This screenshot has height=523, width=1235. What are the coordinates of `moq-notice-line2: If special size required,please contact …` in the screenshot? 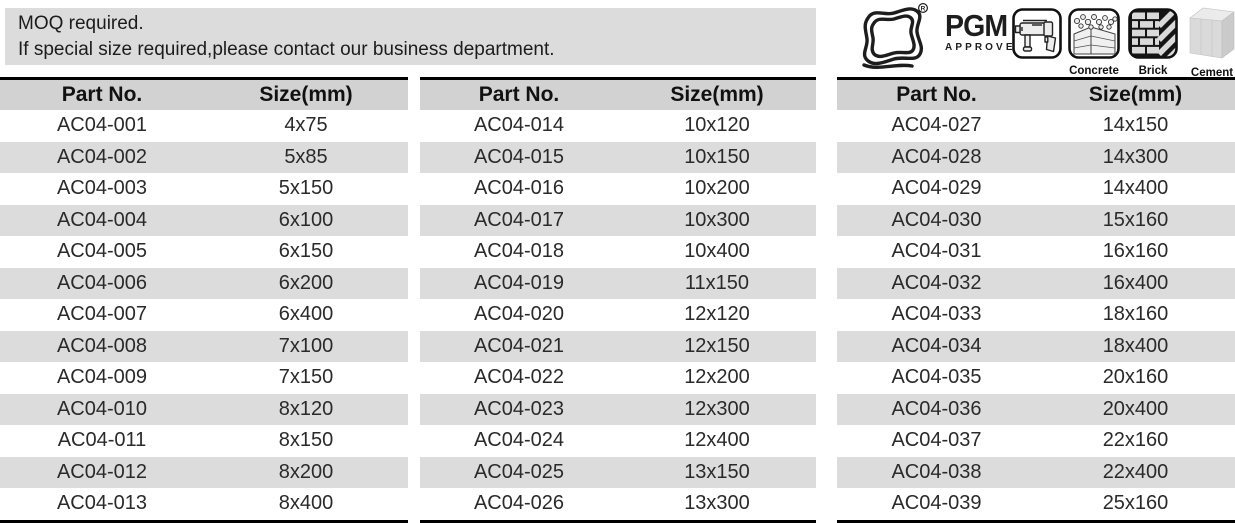 It's located at (286, 49).